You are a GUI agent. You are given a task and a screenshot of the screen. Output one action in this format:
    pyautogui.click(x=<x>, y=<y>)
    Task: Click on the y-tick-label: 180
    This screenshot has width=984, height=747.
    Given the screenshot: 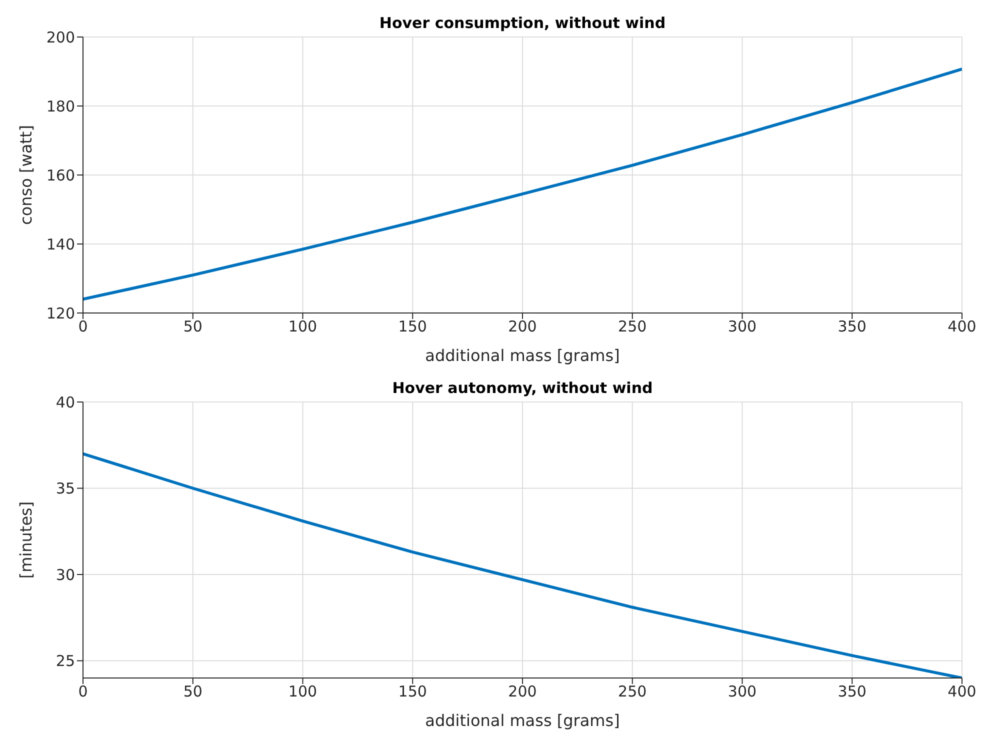 What is the action you would take?
    pyautogui.click(x=60, y=106)
    